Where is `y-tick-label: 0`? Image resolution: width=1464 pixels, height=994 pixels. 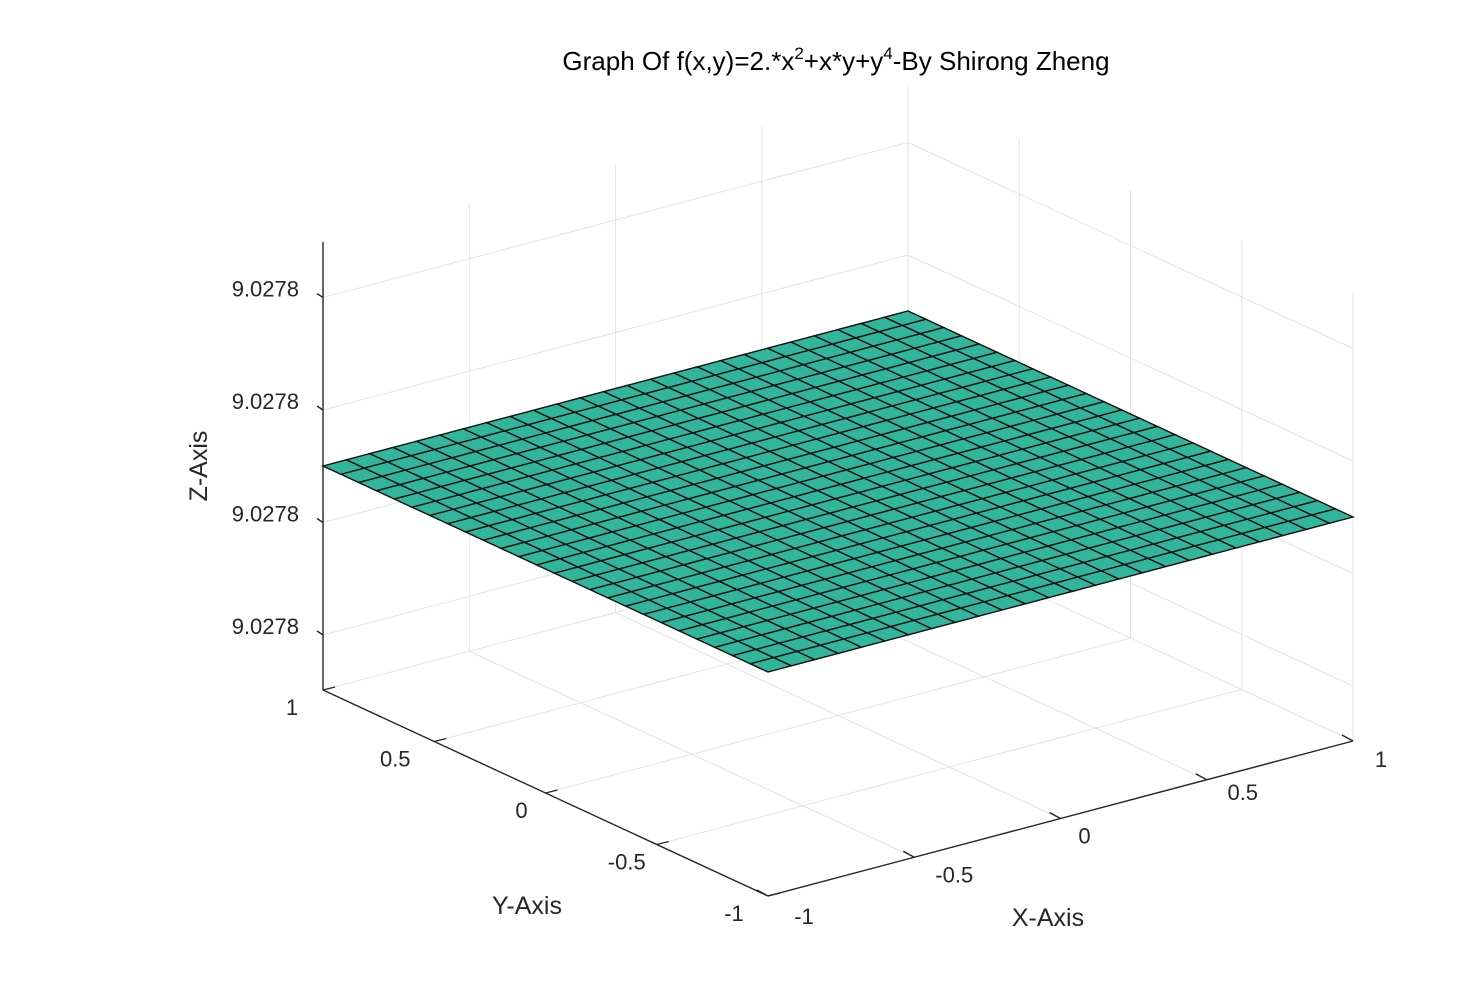
y-tick-label: 0 is located at coordinates (521, 810).